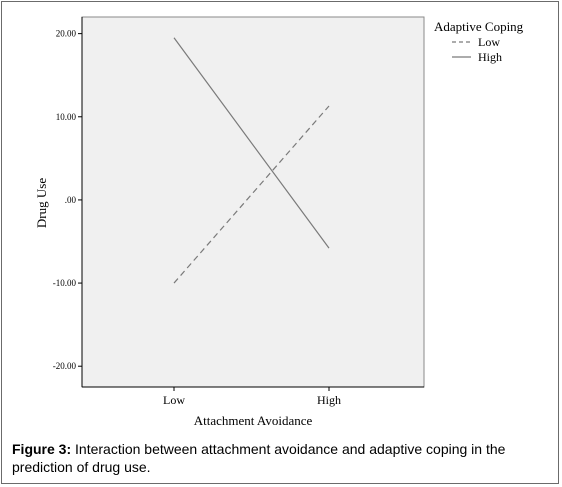 The width and height of the screenshot is (562, 487). Describe the element at coordinates (71, 200) in the screenshot. I see `y-tick-label: .00` at that location.